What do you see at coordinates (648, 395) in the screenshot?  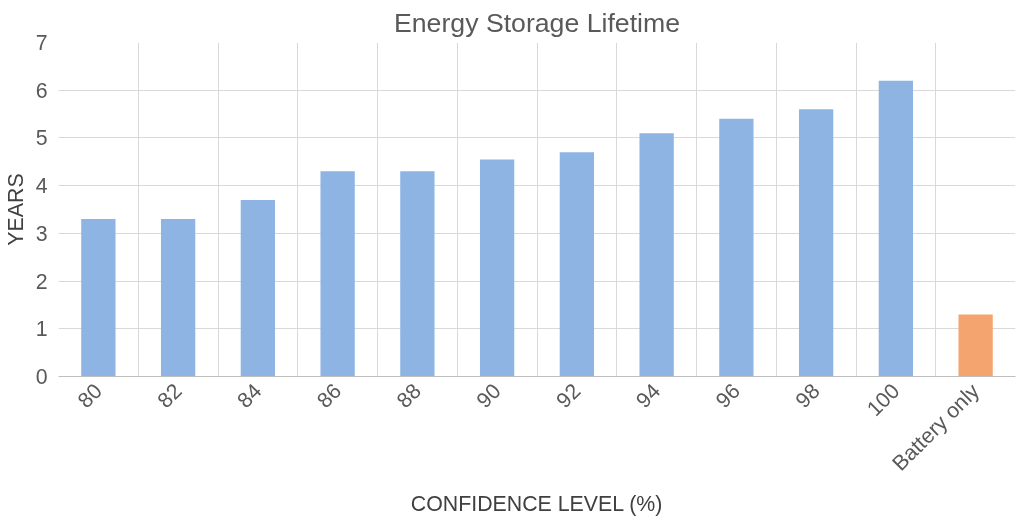 I see `x-tick-label: 94` at bounding box center [648, 395].